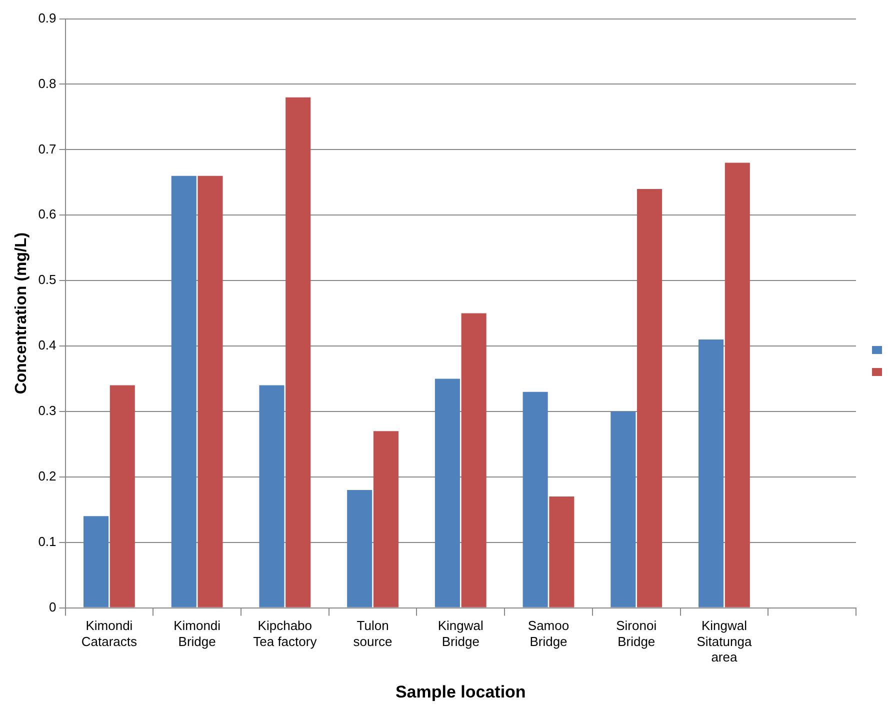 The height and width of the screenshot is (715, 894). I want to click on y-tick-label: 0.5, so click(47, 280).